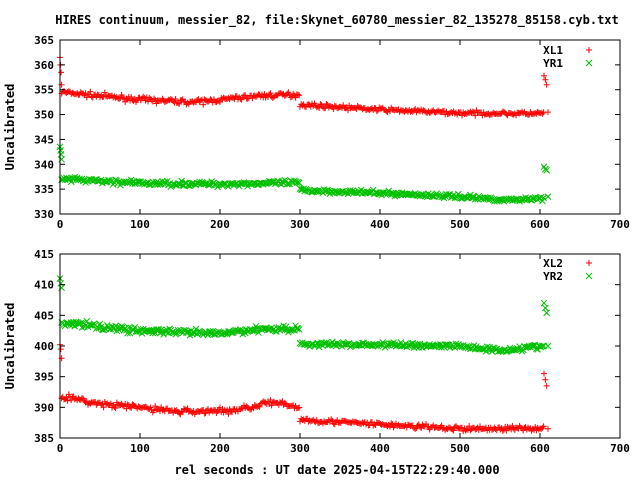 This screenshot has width=640, height=480. I want to click on y-tick-label: 365, so click(44, 40).